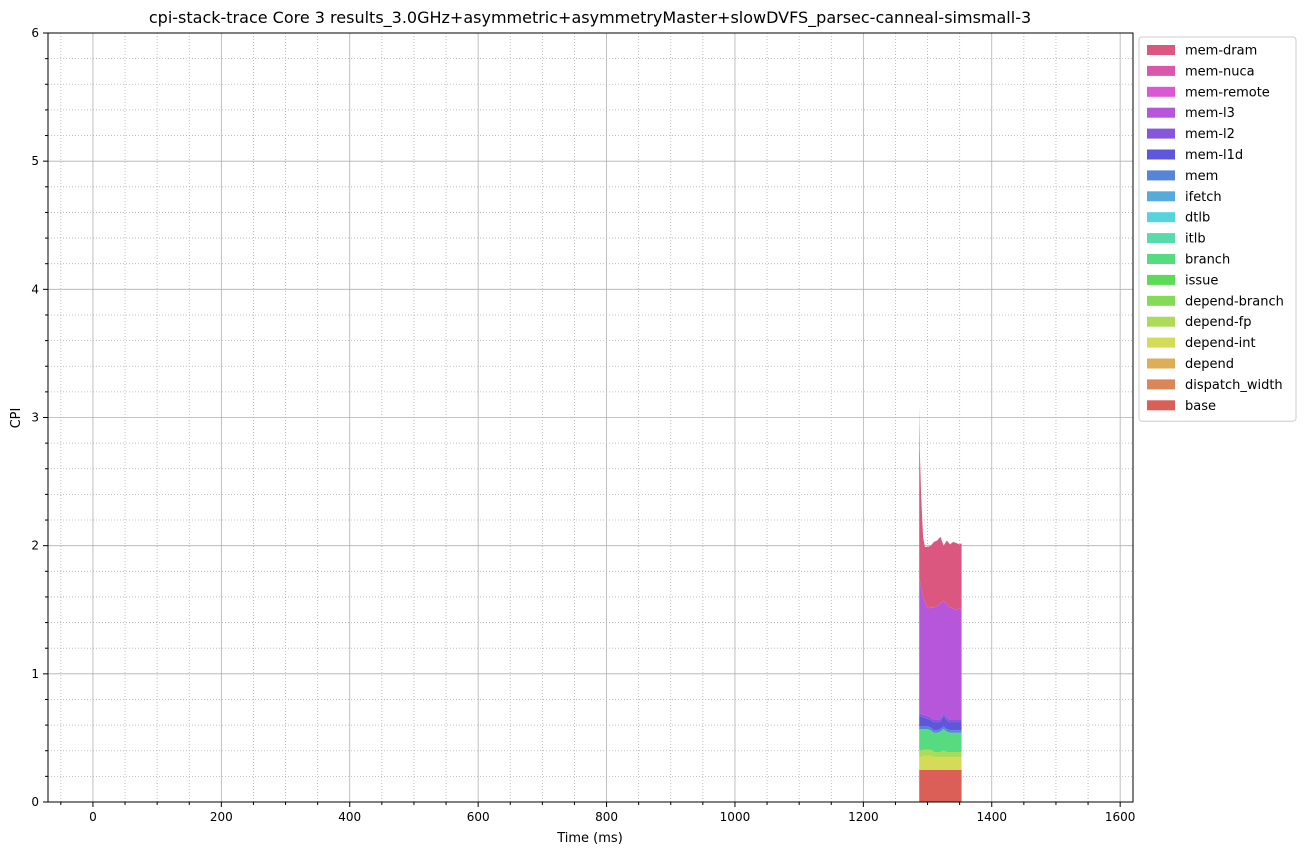 The image size is (1305, 859). Describe the element at coordinates (349, 817) in the screenshot. I see `x-tick-label: 400` at that location.